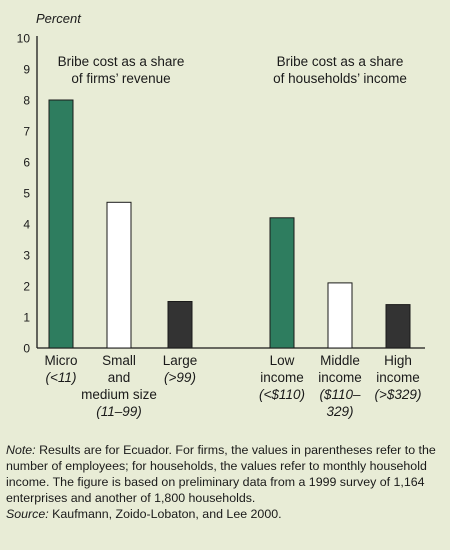  I want to click on y-tick-label: 7, so click(26, 132).